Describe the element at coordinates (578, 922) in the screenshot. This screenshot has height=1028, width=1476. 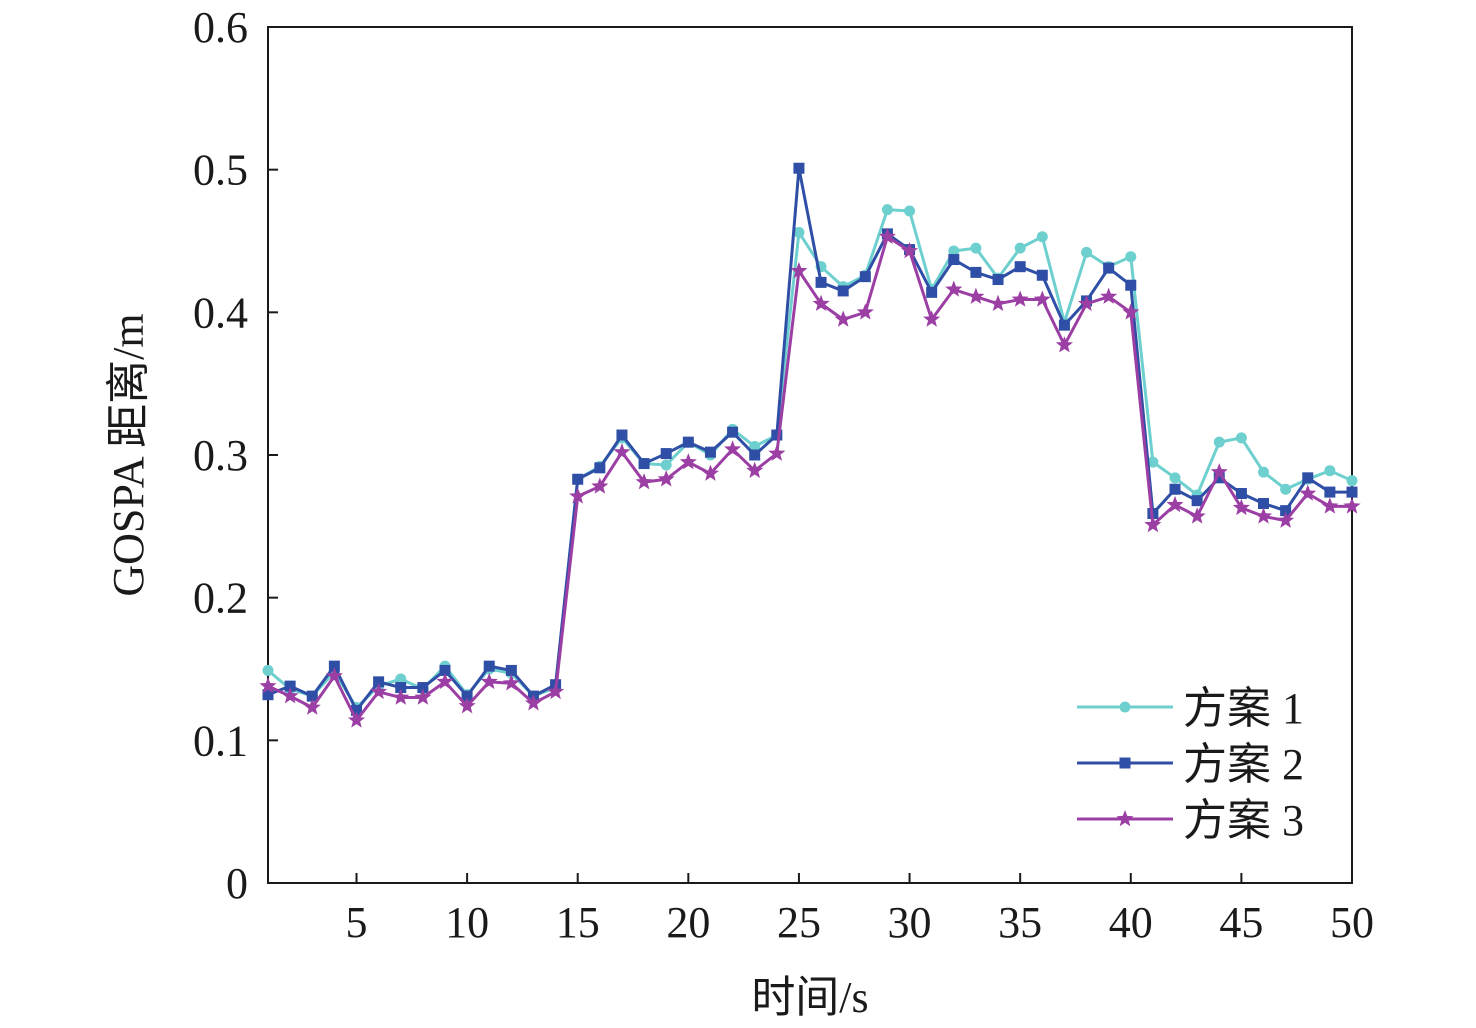
I see `x-tick-label: 15` at that location.